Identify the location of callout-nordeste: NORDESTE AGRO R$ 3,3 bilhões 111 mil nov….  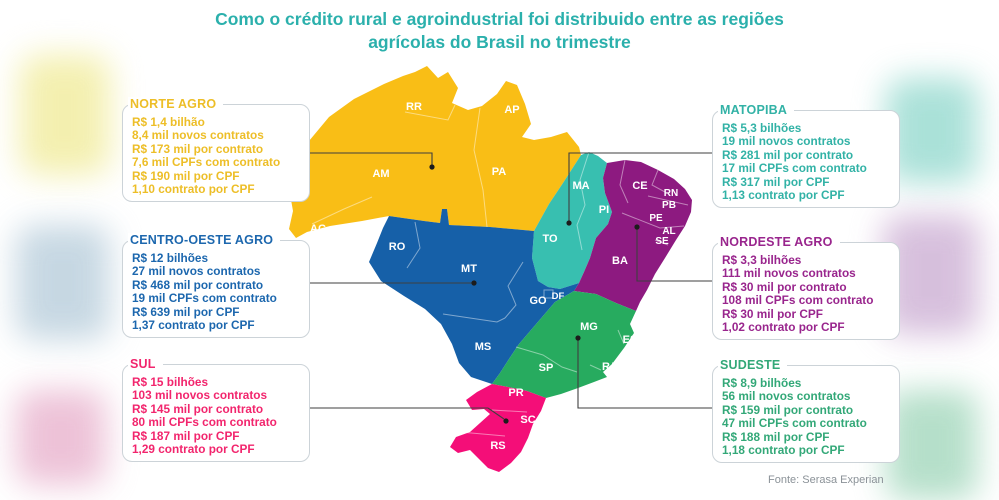
(806, 288).